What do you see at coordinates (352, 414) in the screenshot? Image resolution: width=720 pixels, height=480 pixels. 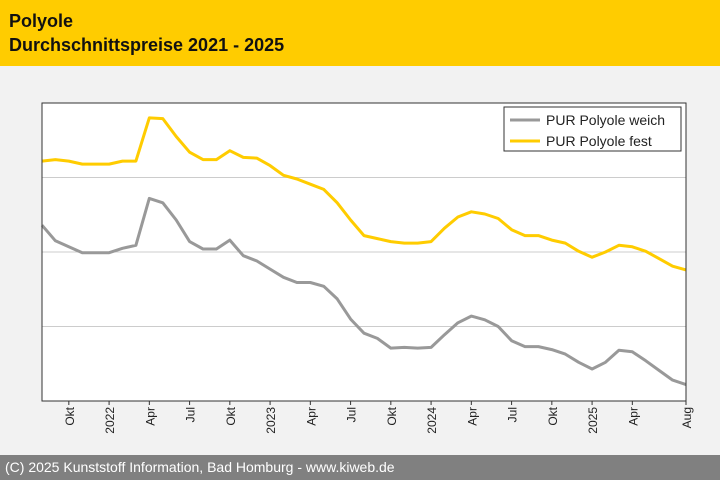 I see `x-tick-label-8: Jul` at bounding box center [352, 414].